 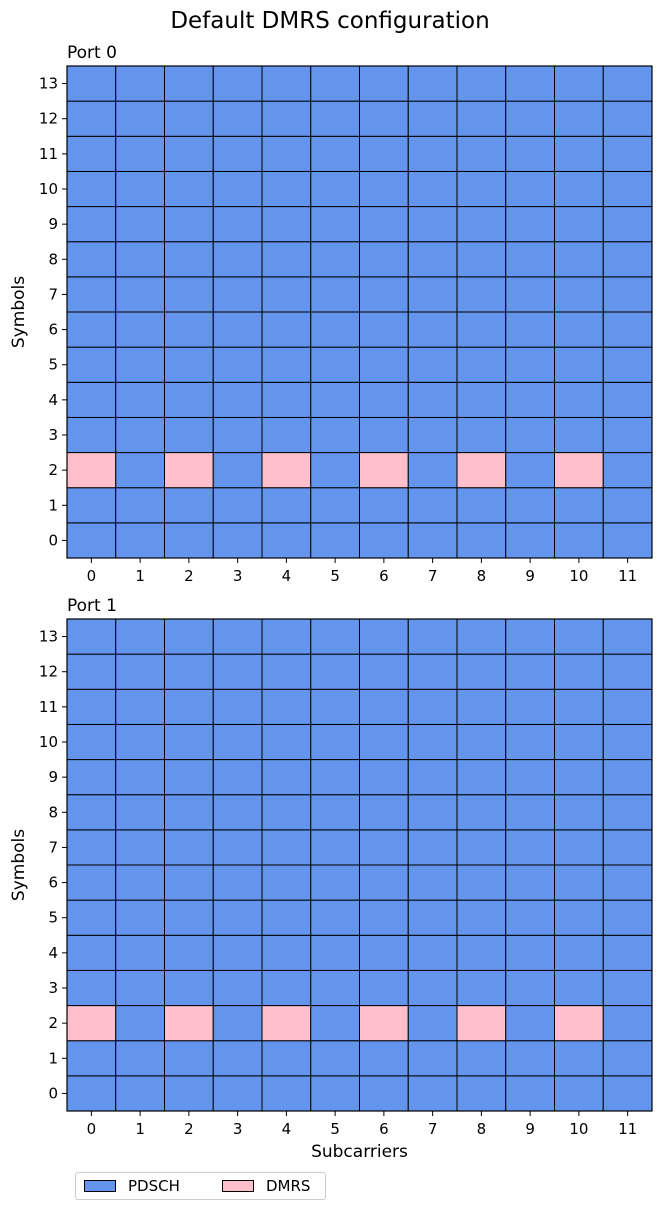 What do you see at coordinates (140, 1058) in the screenshot?
I see `cell-pdsch-p1-s1-c1` at bounding box center [140, 1058].